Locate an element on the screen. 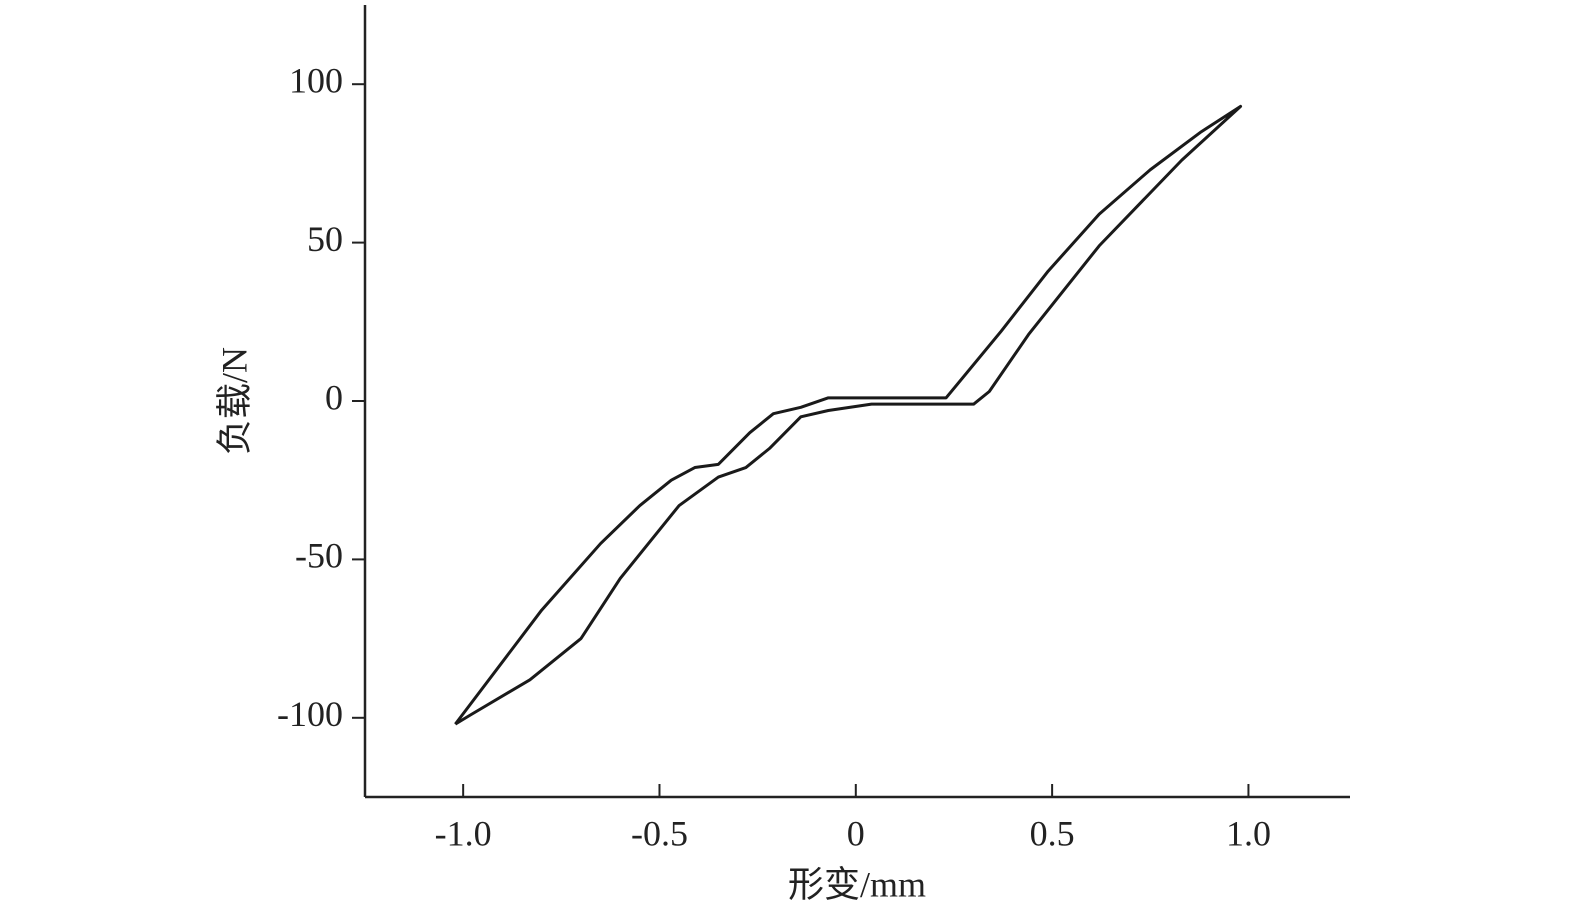  x-tick-label: -0.5 is located at coordinates (659, 833).